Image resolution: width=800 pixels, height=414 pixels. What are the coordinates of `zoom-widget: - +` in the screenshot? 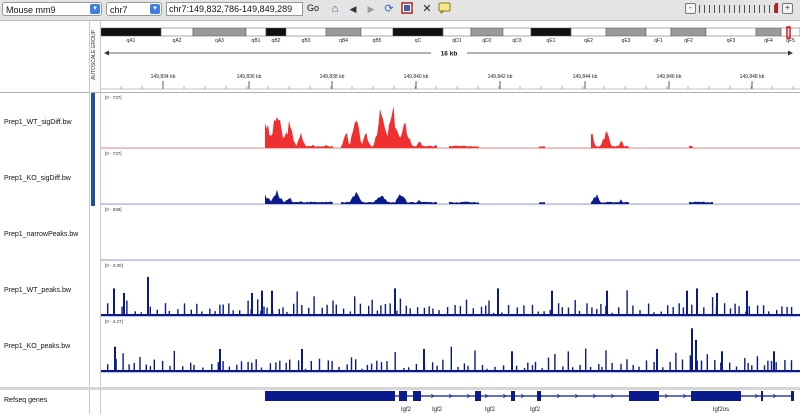 It's located at (739, 9).